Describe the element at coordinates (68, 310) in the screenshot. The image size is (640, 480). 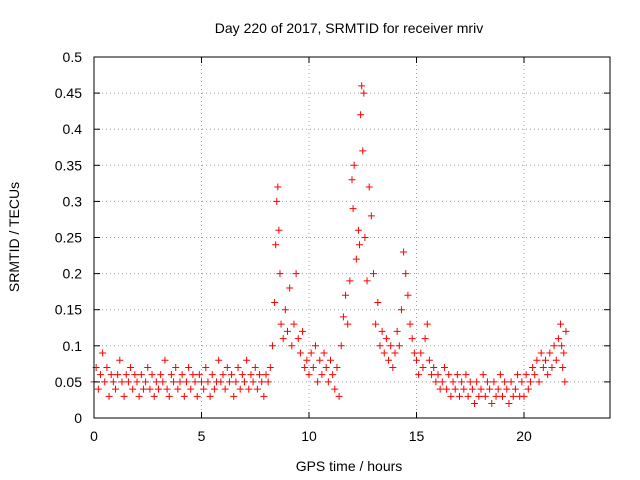
I see `y-tick-label: 0.15` at that location.